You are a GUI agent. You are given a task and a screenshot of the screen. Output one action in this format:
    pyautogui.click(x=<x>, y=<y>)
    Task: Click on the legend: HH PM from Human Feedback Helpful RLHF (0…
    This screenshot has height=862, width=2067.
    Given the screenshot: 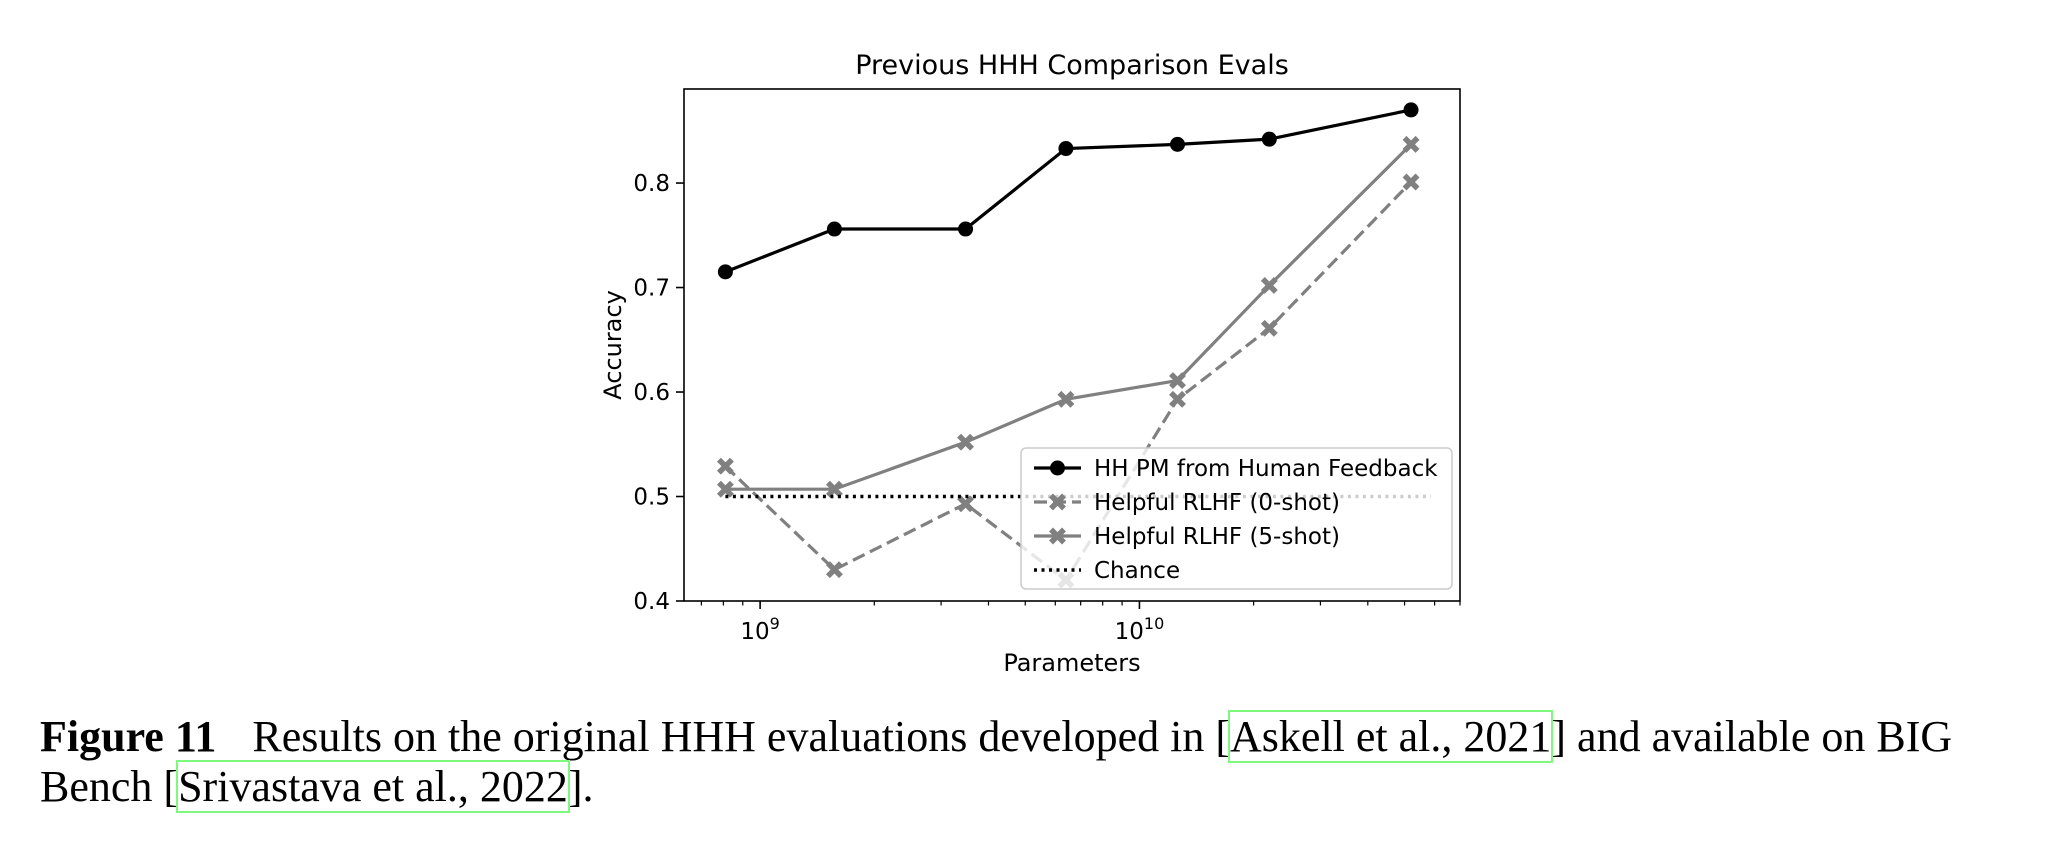 What is the action you would take?
    pyautogui.click(x=1236, y=518)
    